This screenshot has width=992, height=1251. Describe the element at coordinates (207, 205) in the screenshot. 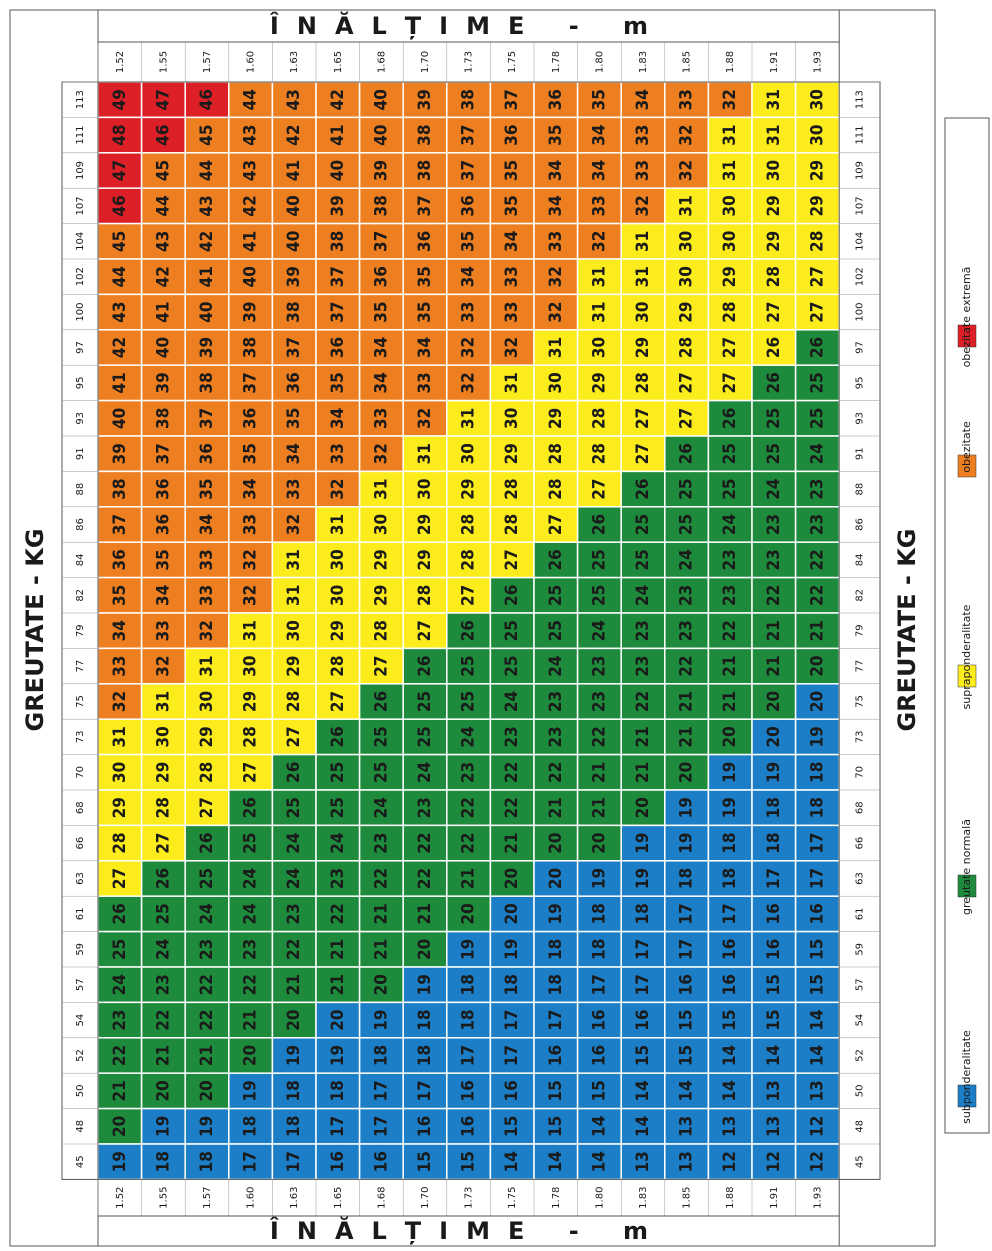

I see `cell-value: 43` at that location.